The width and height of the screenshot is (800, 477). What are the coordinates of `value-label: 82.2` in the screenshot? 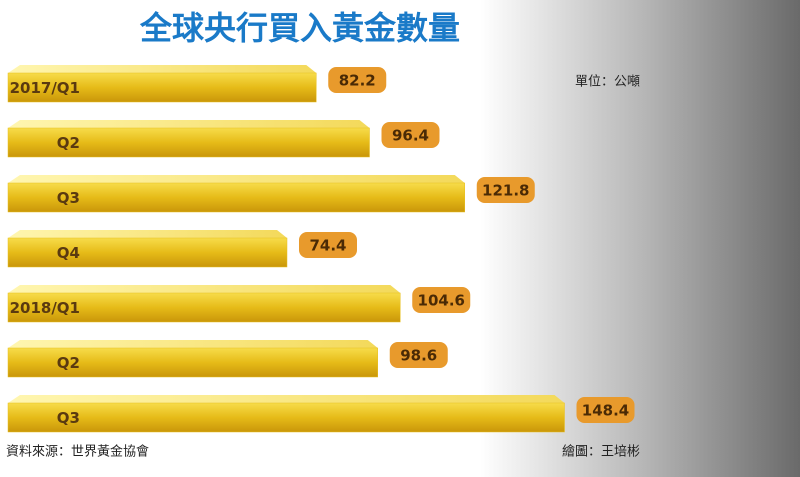 It's located at (357, 81).